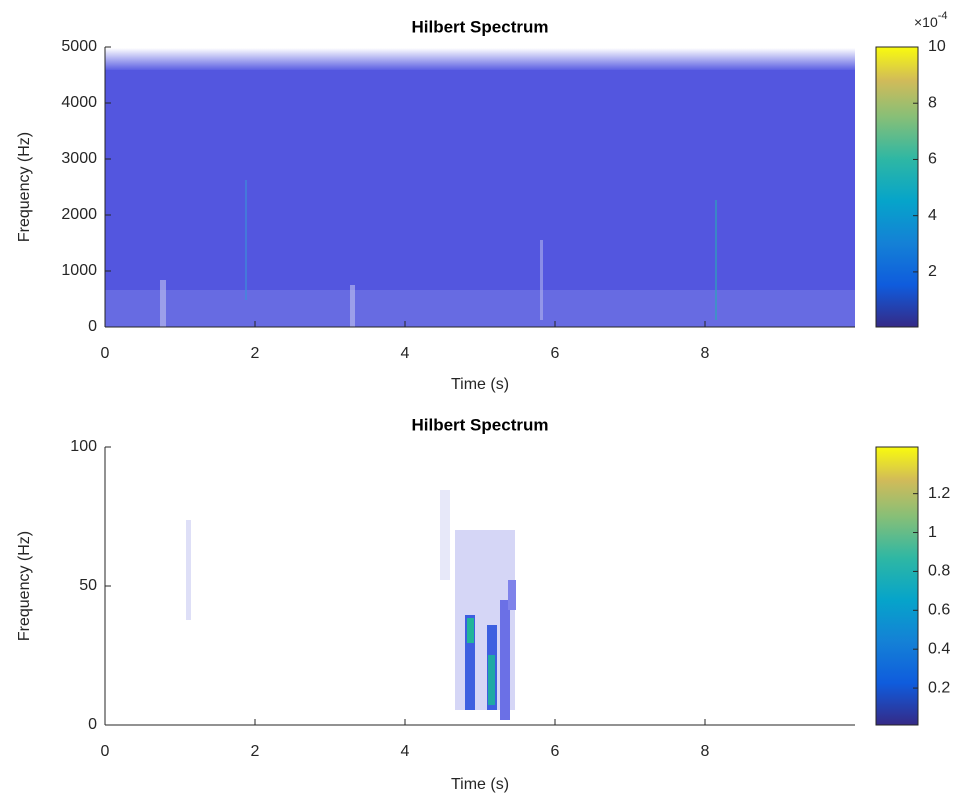  I want to click on y-tick-label: 2000, so click(79, 214).